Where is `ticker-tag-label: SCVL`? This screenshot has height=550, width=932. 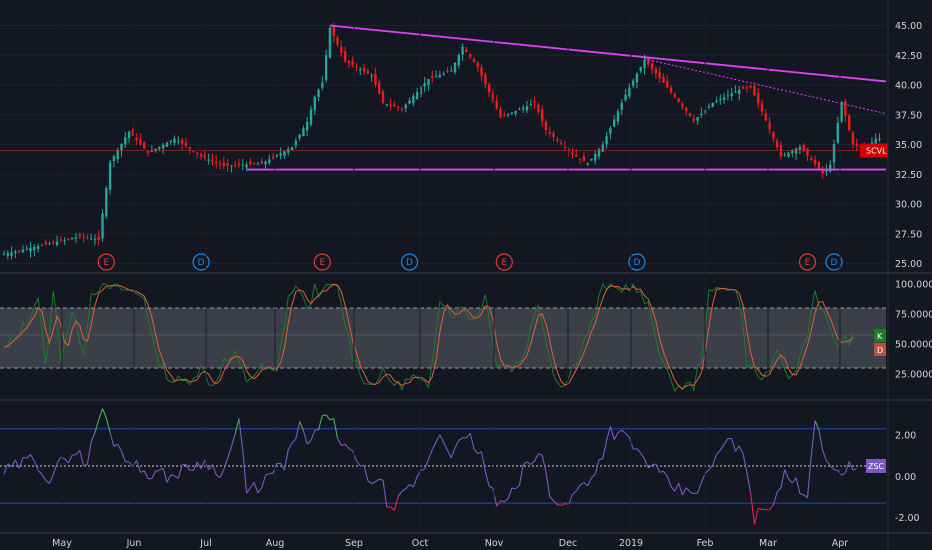
ticker-tag-label: SCVL is located at coordinates (876, 151).